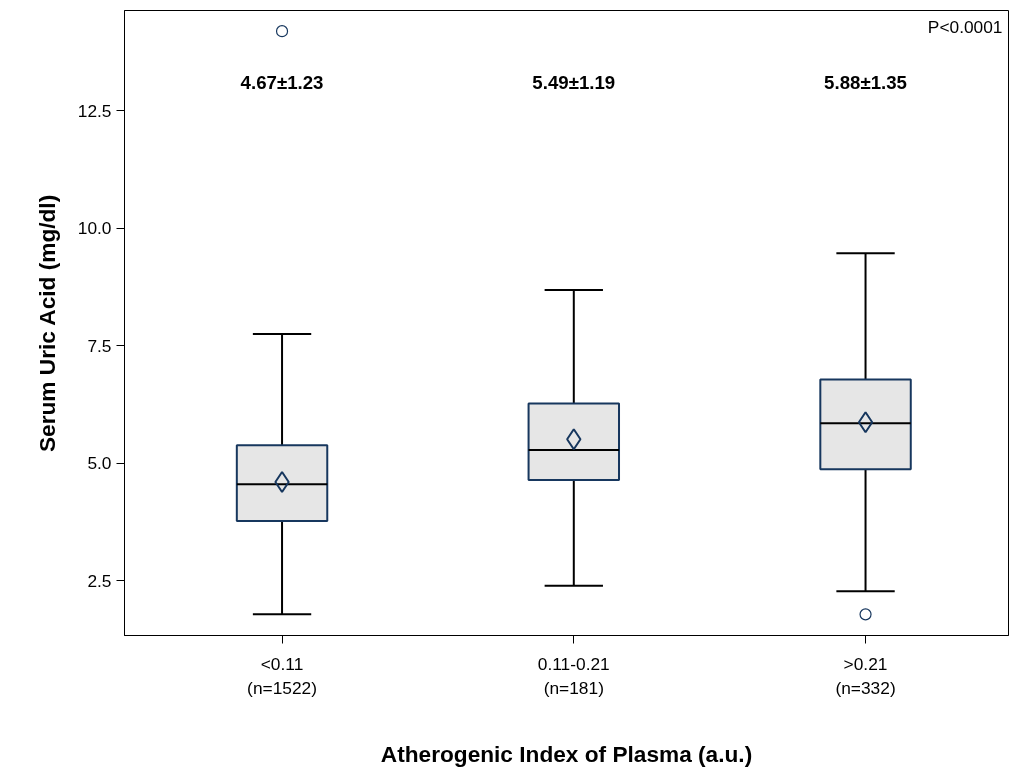 This screenshot has height=769, width=1011. I want to click on annotation: 4.67±1.23, so click(282, 82).